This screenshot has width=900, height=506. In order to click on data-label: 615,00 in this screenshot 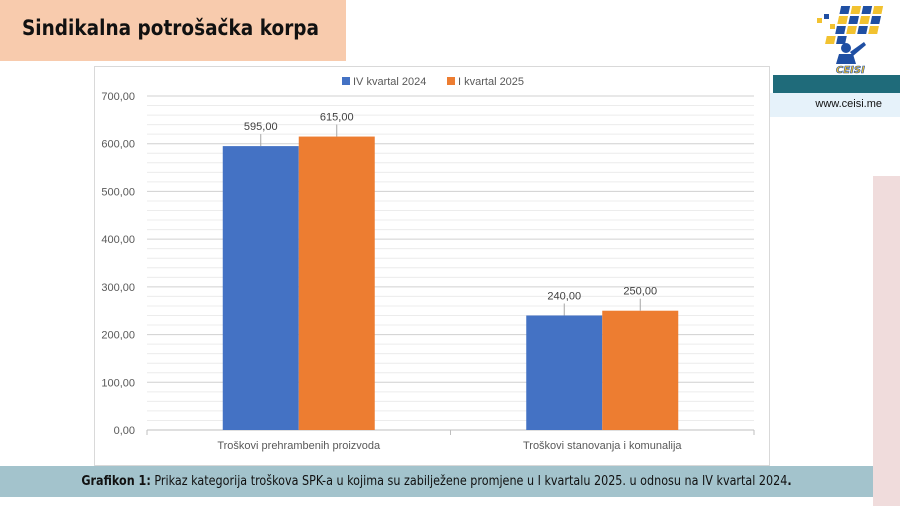, I will do `click(337, 118)`.